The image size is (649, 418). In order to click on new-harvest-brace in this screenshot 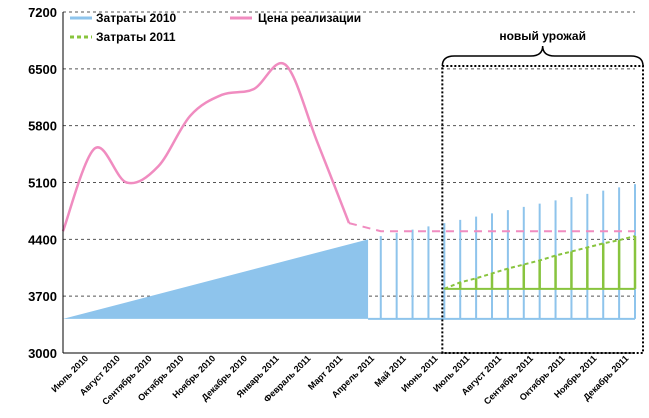, I will do `click(542, 56)`.